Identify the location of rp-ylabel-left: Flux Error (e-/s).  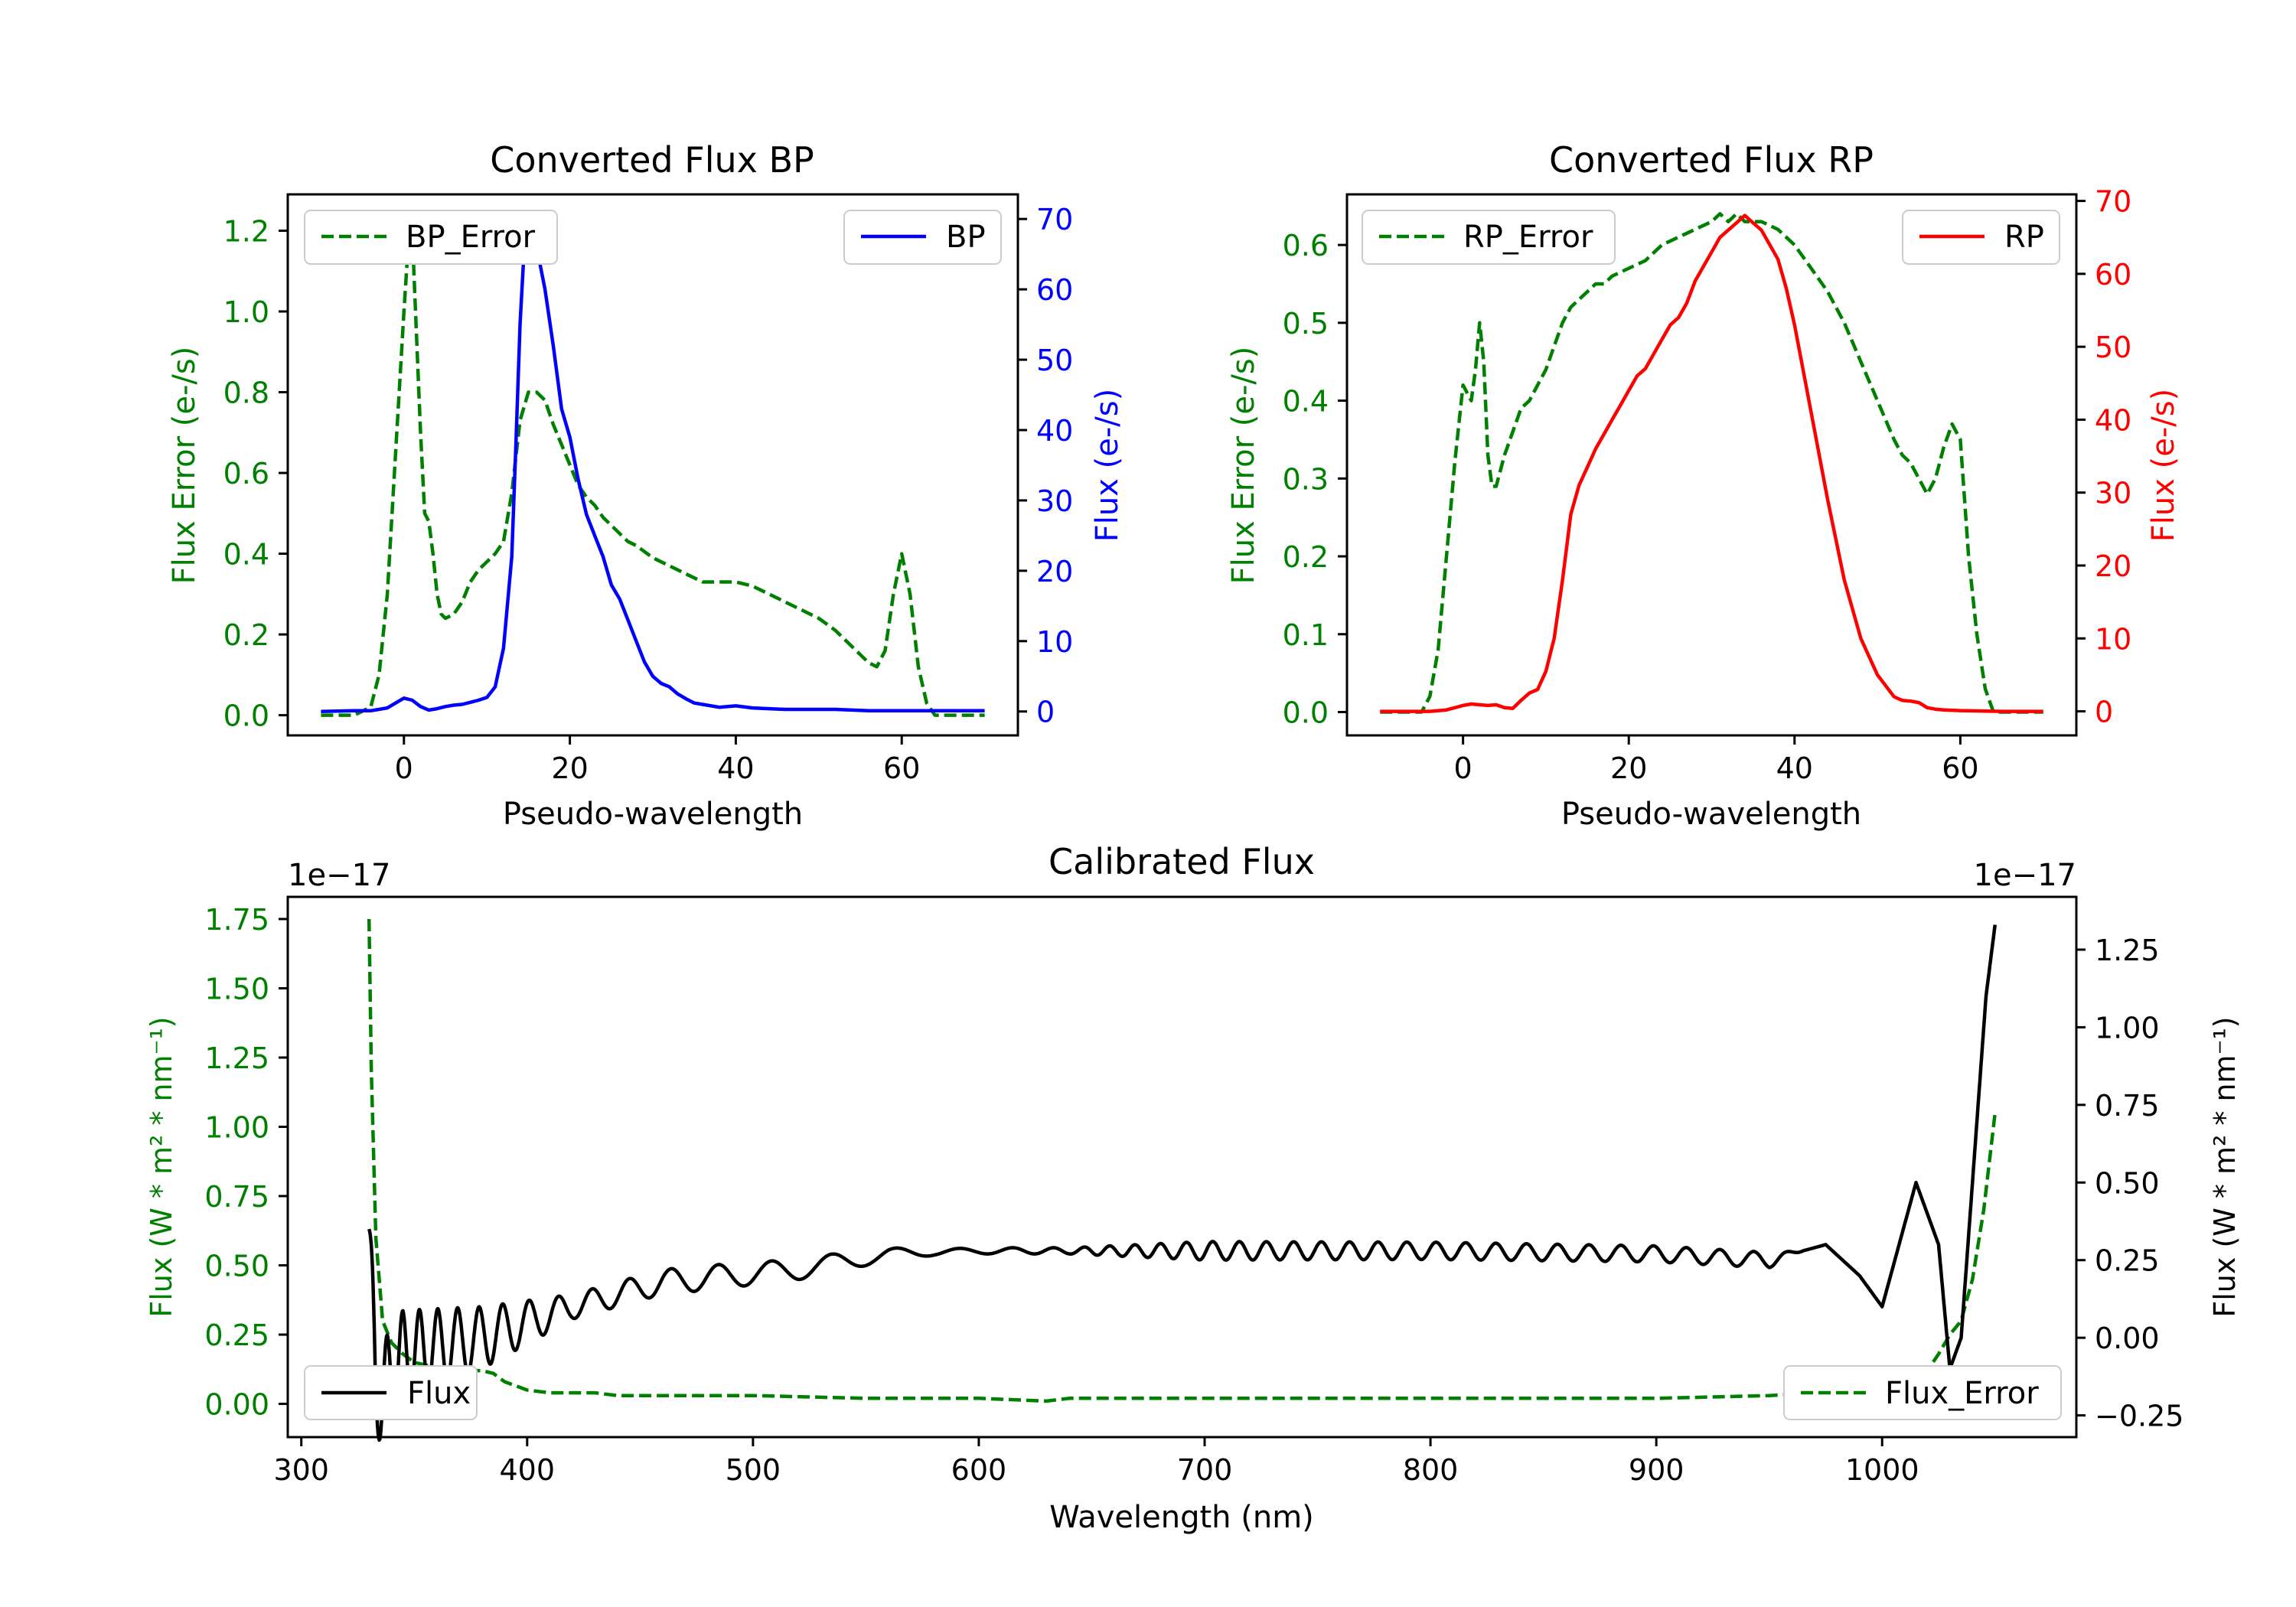
(1243, 466).